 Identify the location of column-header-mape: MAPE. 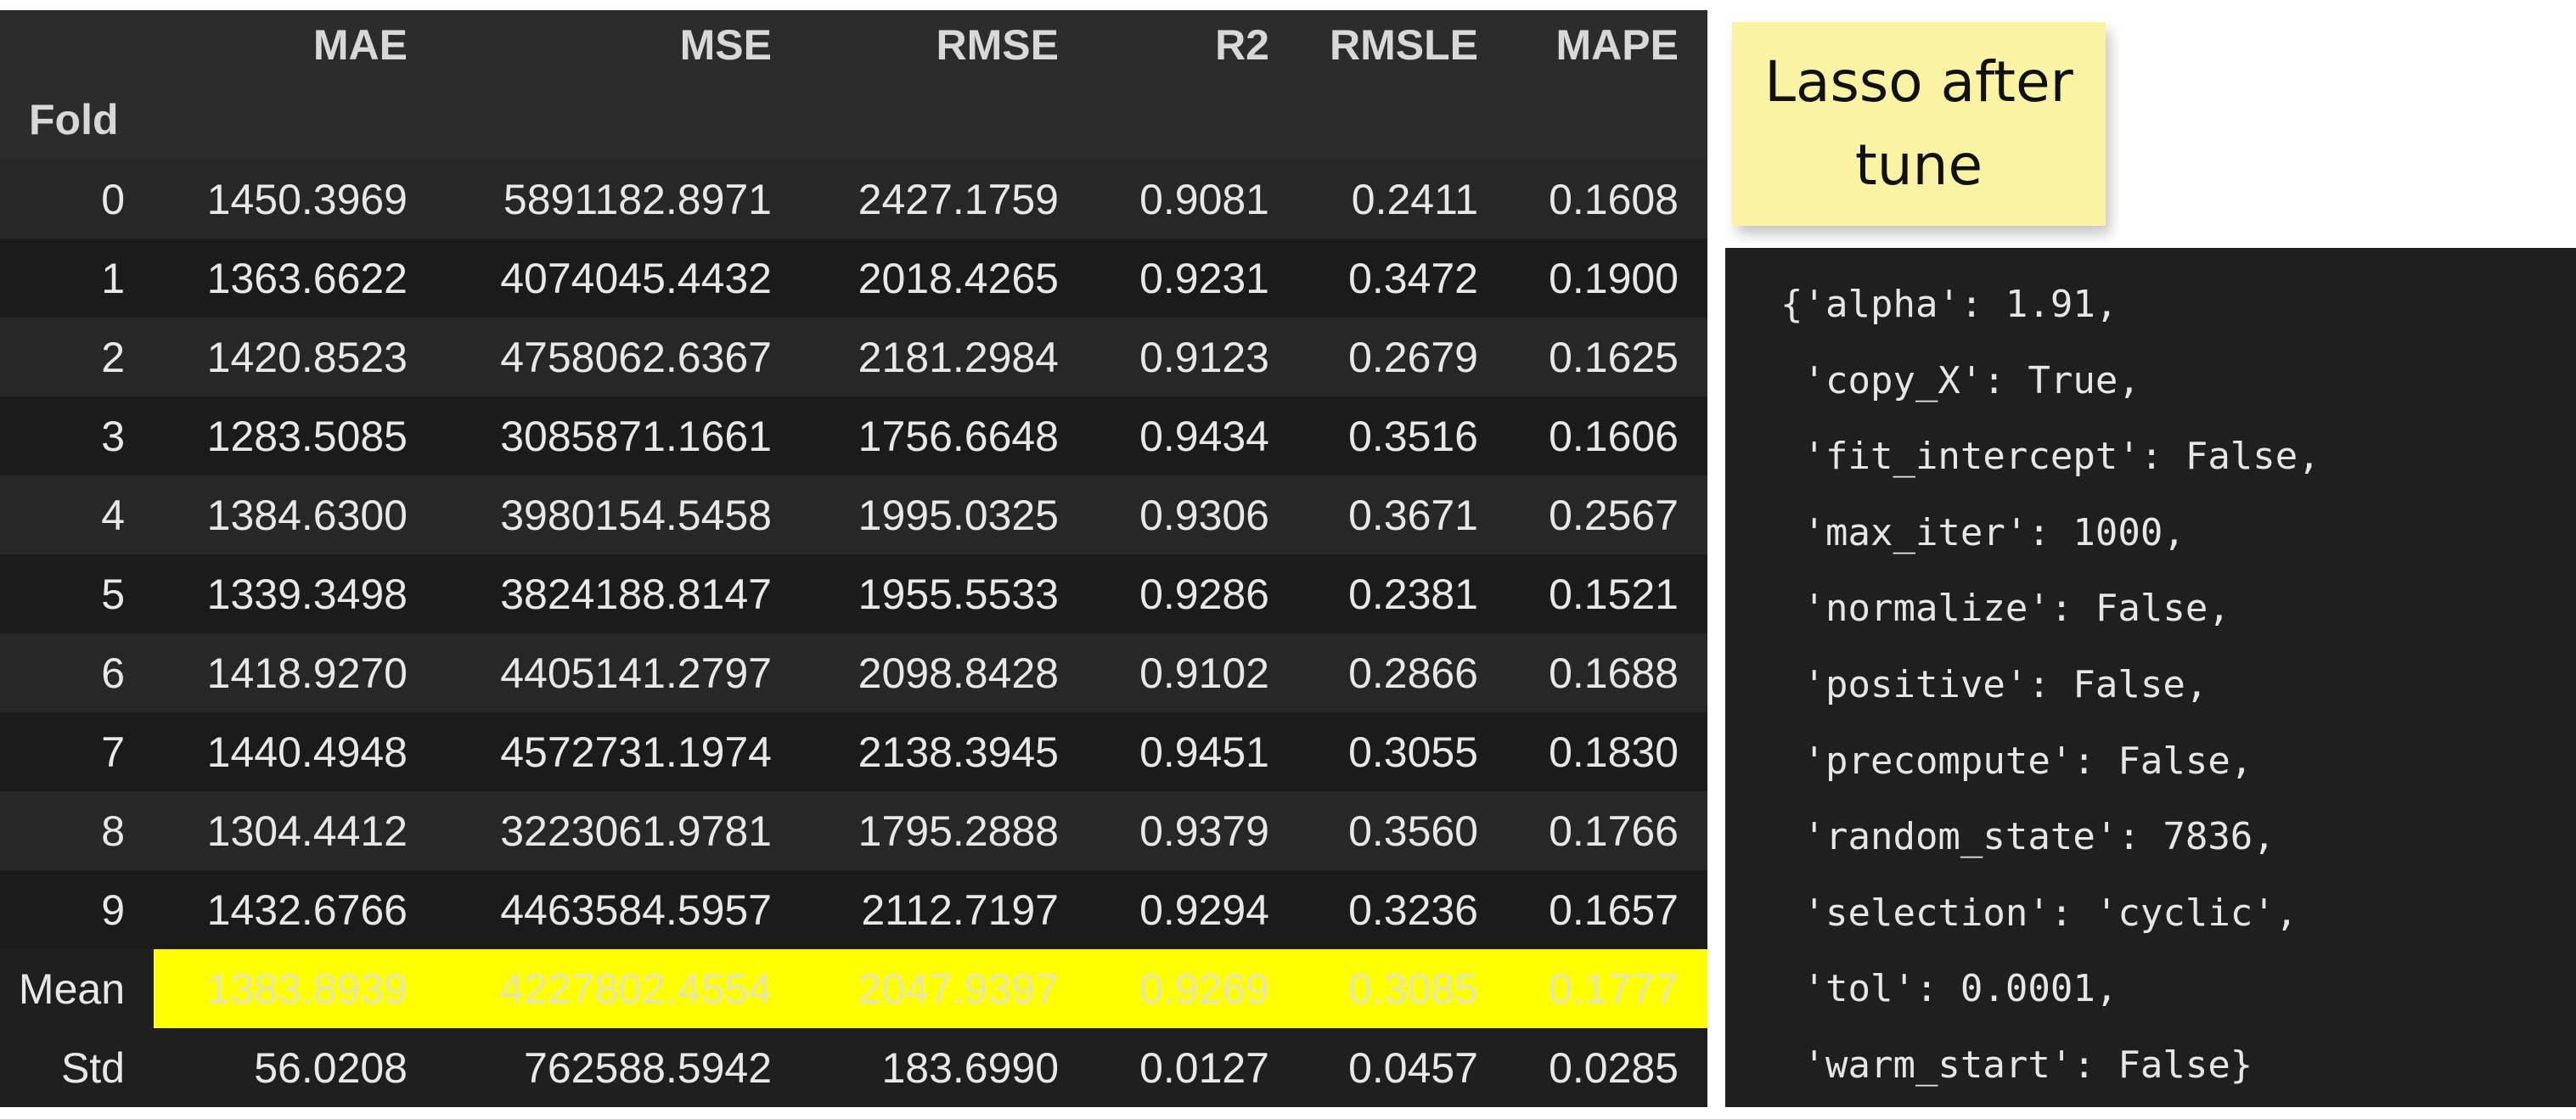
(1617, 45).